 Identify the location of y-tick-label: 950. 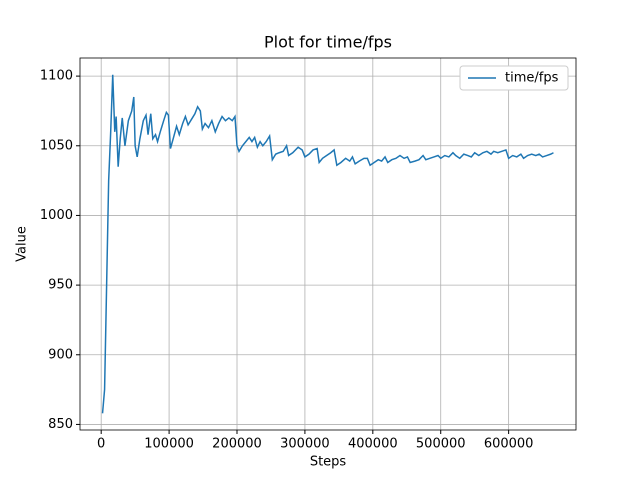
(60, 285).